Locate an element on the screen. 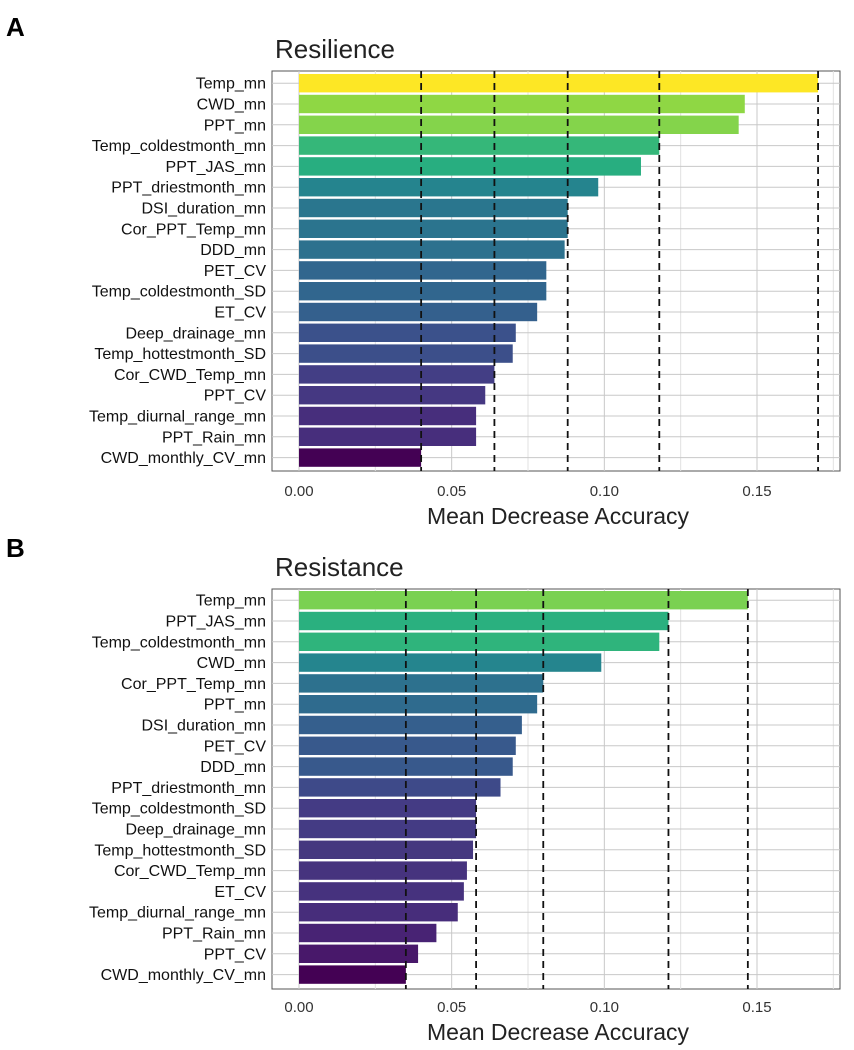 The image size is (854, 1050). bar-cwd-mn is located at coordinates (450, 662).